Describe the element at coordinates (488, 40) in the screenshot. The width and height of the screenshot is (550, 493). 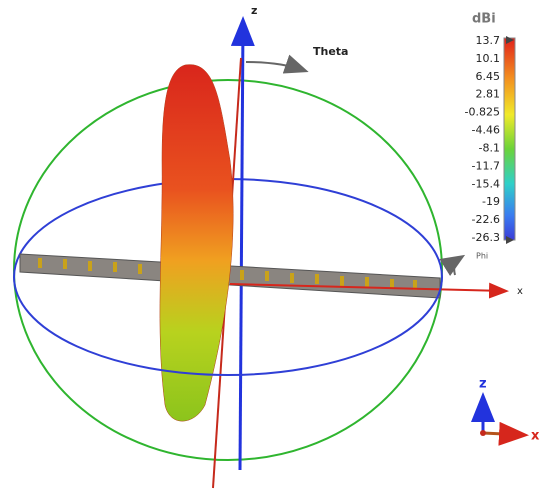
I see `colorbar-label: 13.7` at that location.